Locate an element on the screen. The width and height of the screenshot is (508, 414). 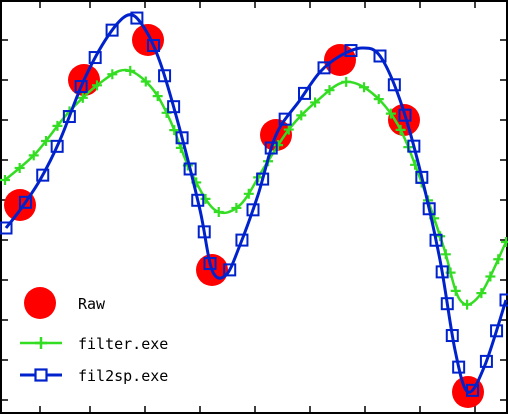
legend-label-raw: Raw is located at coordinates (92, 304).